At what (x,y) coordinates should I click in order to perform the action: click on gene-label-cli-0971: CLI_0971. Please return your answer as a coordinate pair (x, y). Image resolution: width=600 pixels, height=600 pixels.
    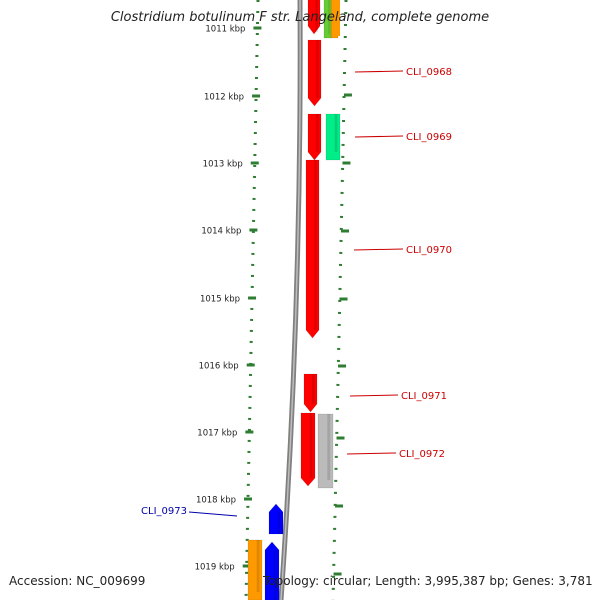
    Looking at the image, I should click on (424, 396).